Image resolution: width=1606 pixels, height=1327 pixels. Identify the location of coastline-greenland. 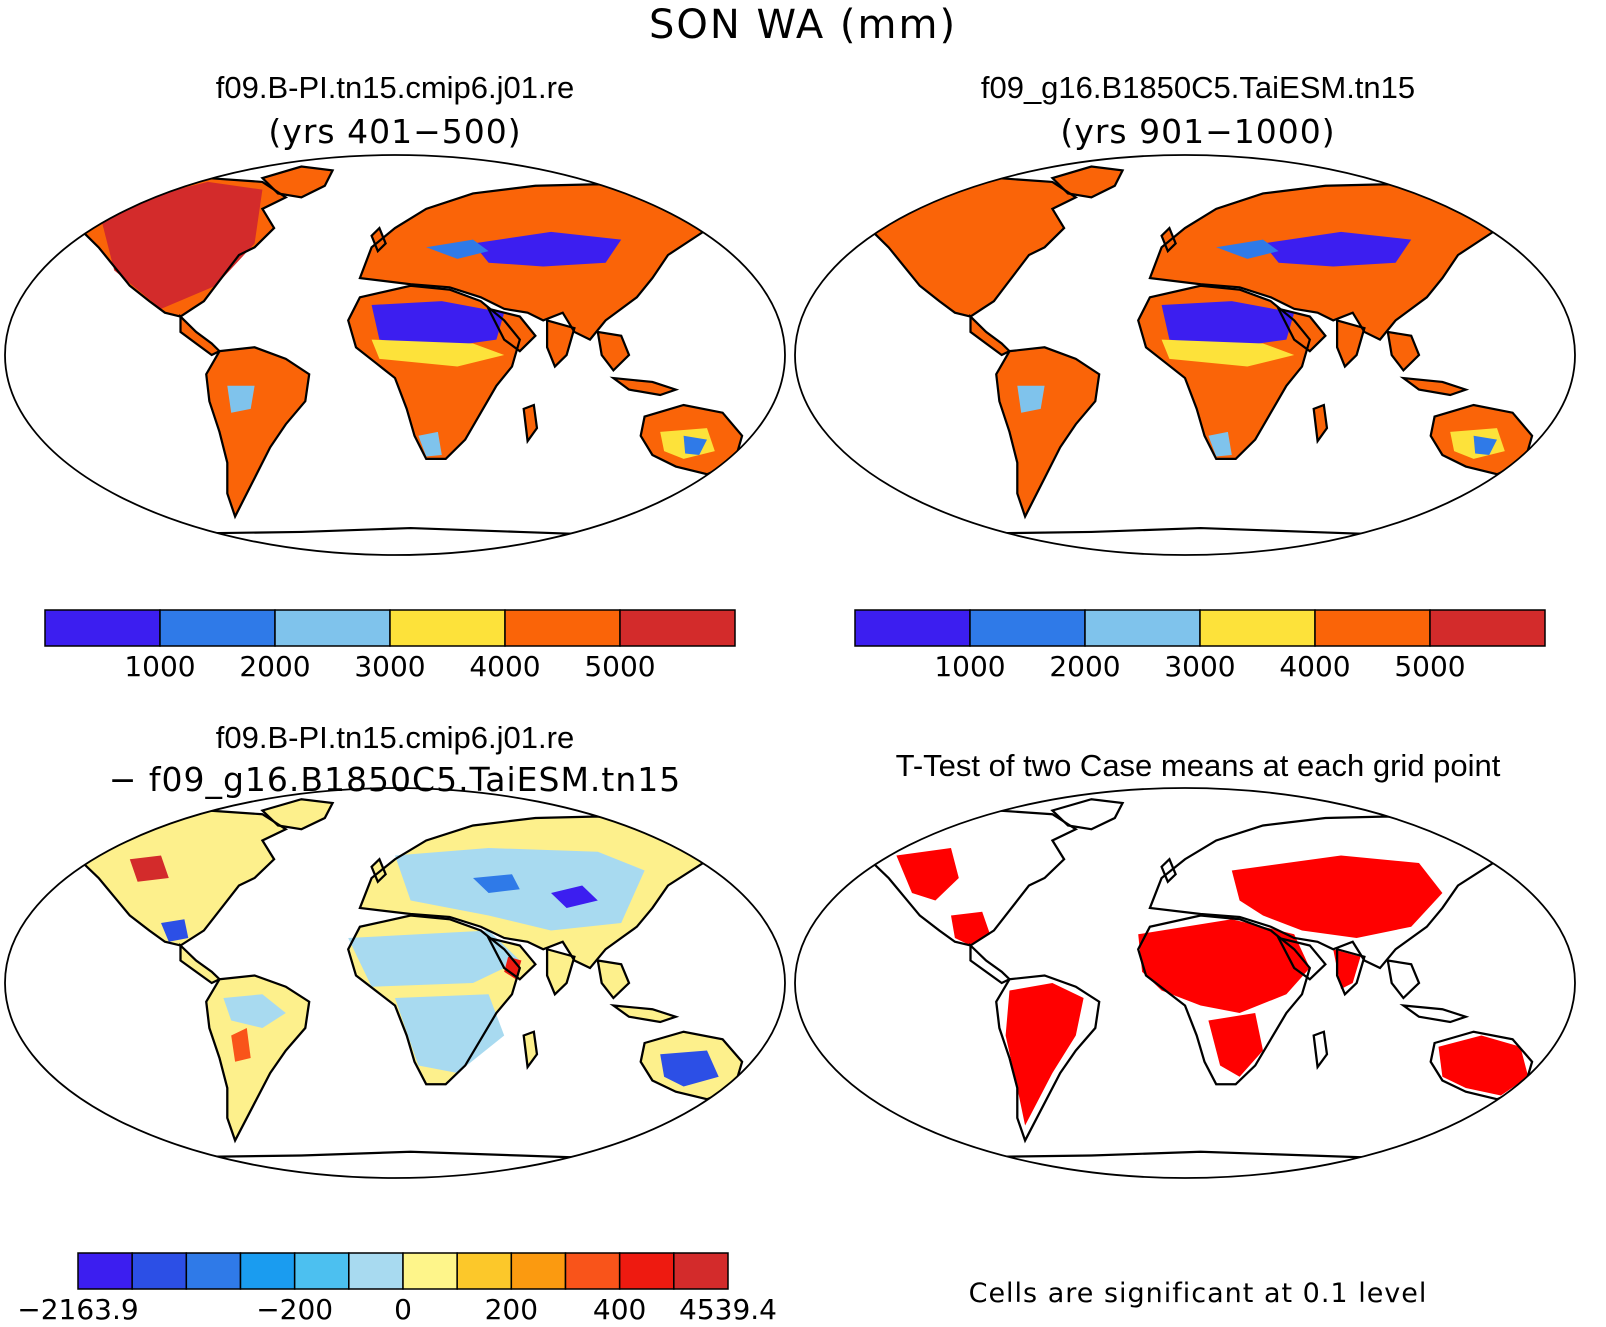
(1087, 814).